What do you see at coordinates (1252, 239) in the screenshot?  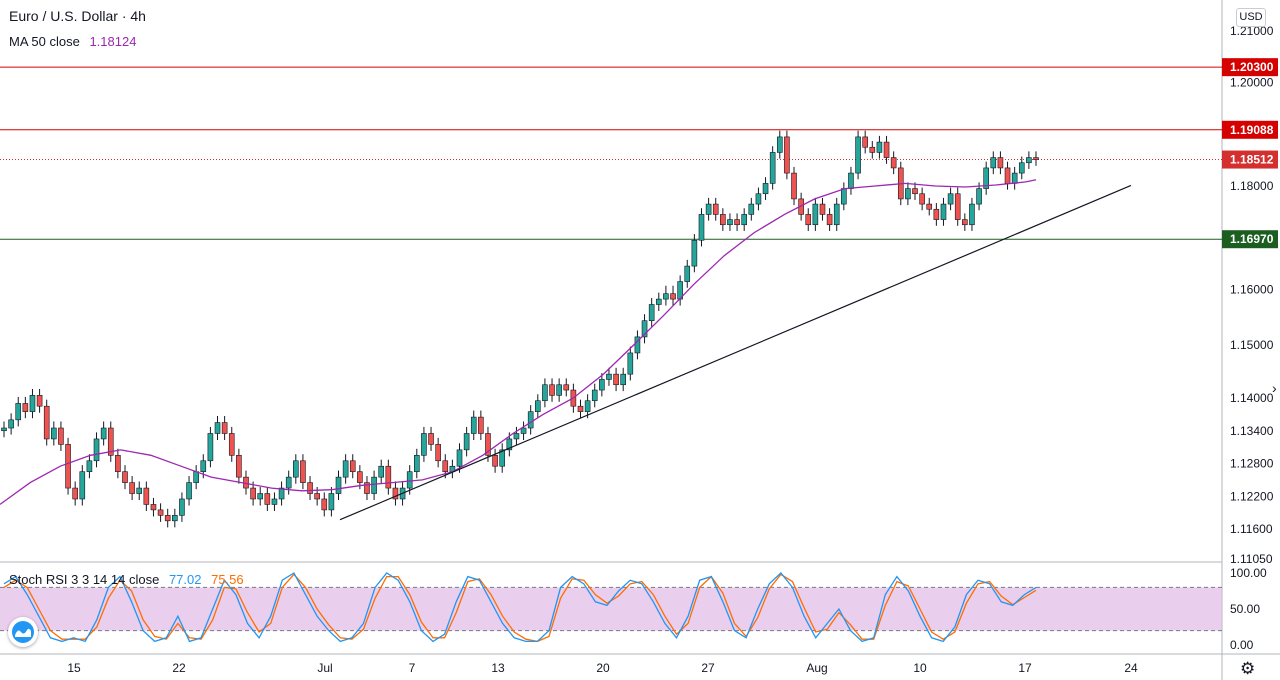 I see `price-level-tag-label: 1.16970` at bounding box center [1252, 239].